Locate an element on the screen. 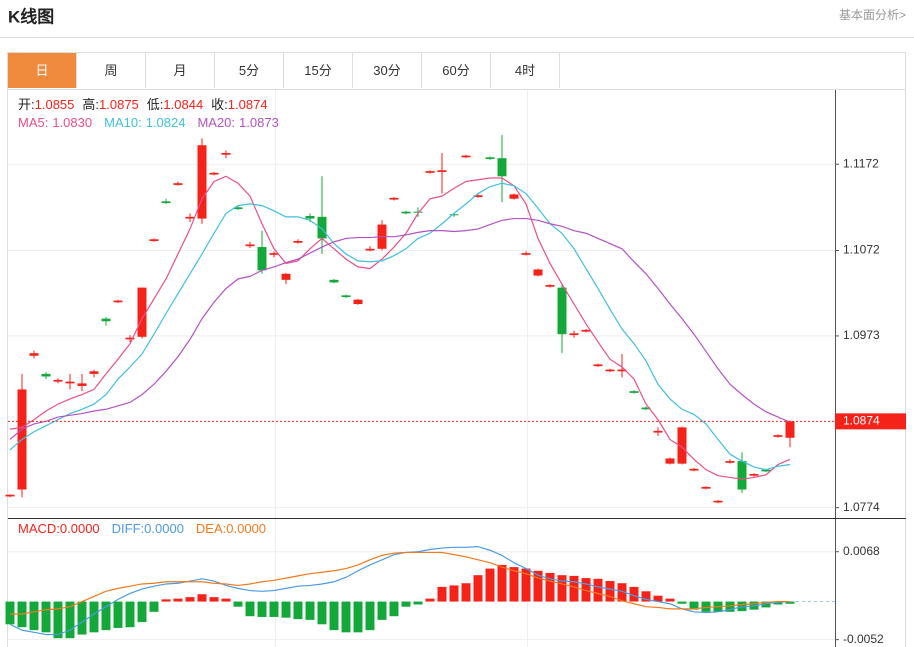 The image size is (914, 647). tab: 4时 is located at coordinates (525, 70).